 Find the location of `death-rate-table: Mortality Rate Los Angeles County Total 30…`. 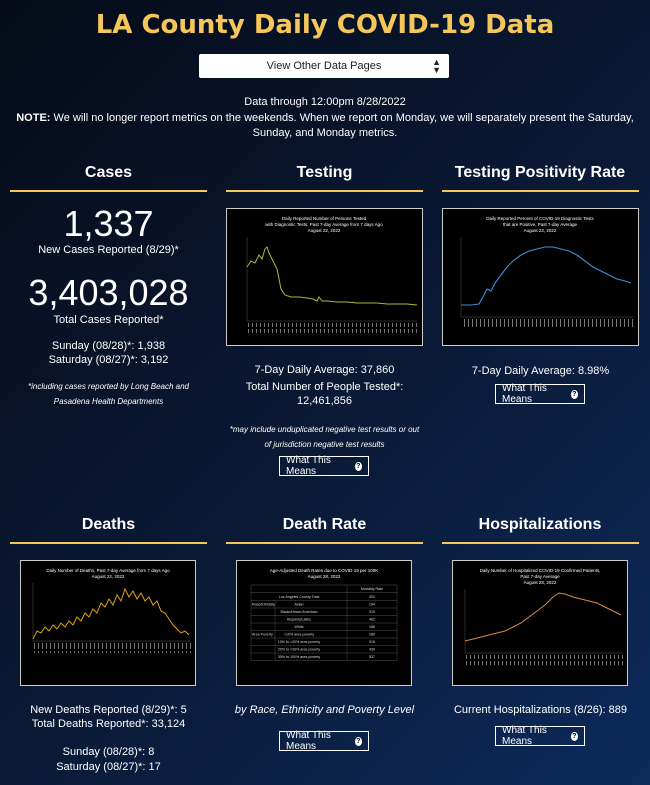

death-rate-table: Mortality Rate Los Angeles County Total 30… is located at coordinates (324, 622).